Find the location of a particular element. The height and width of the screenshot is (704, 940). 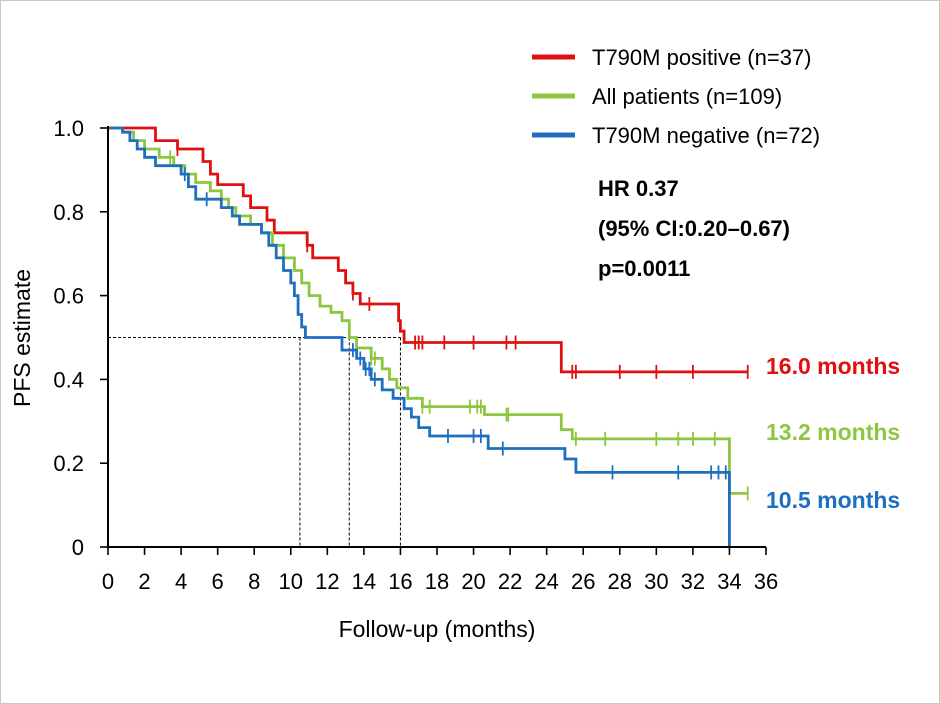

x-tick-label: 14 is located at coordinates (364, 581).